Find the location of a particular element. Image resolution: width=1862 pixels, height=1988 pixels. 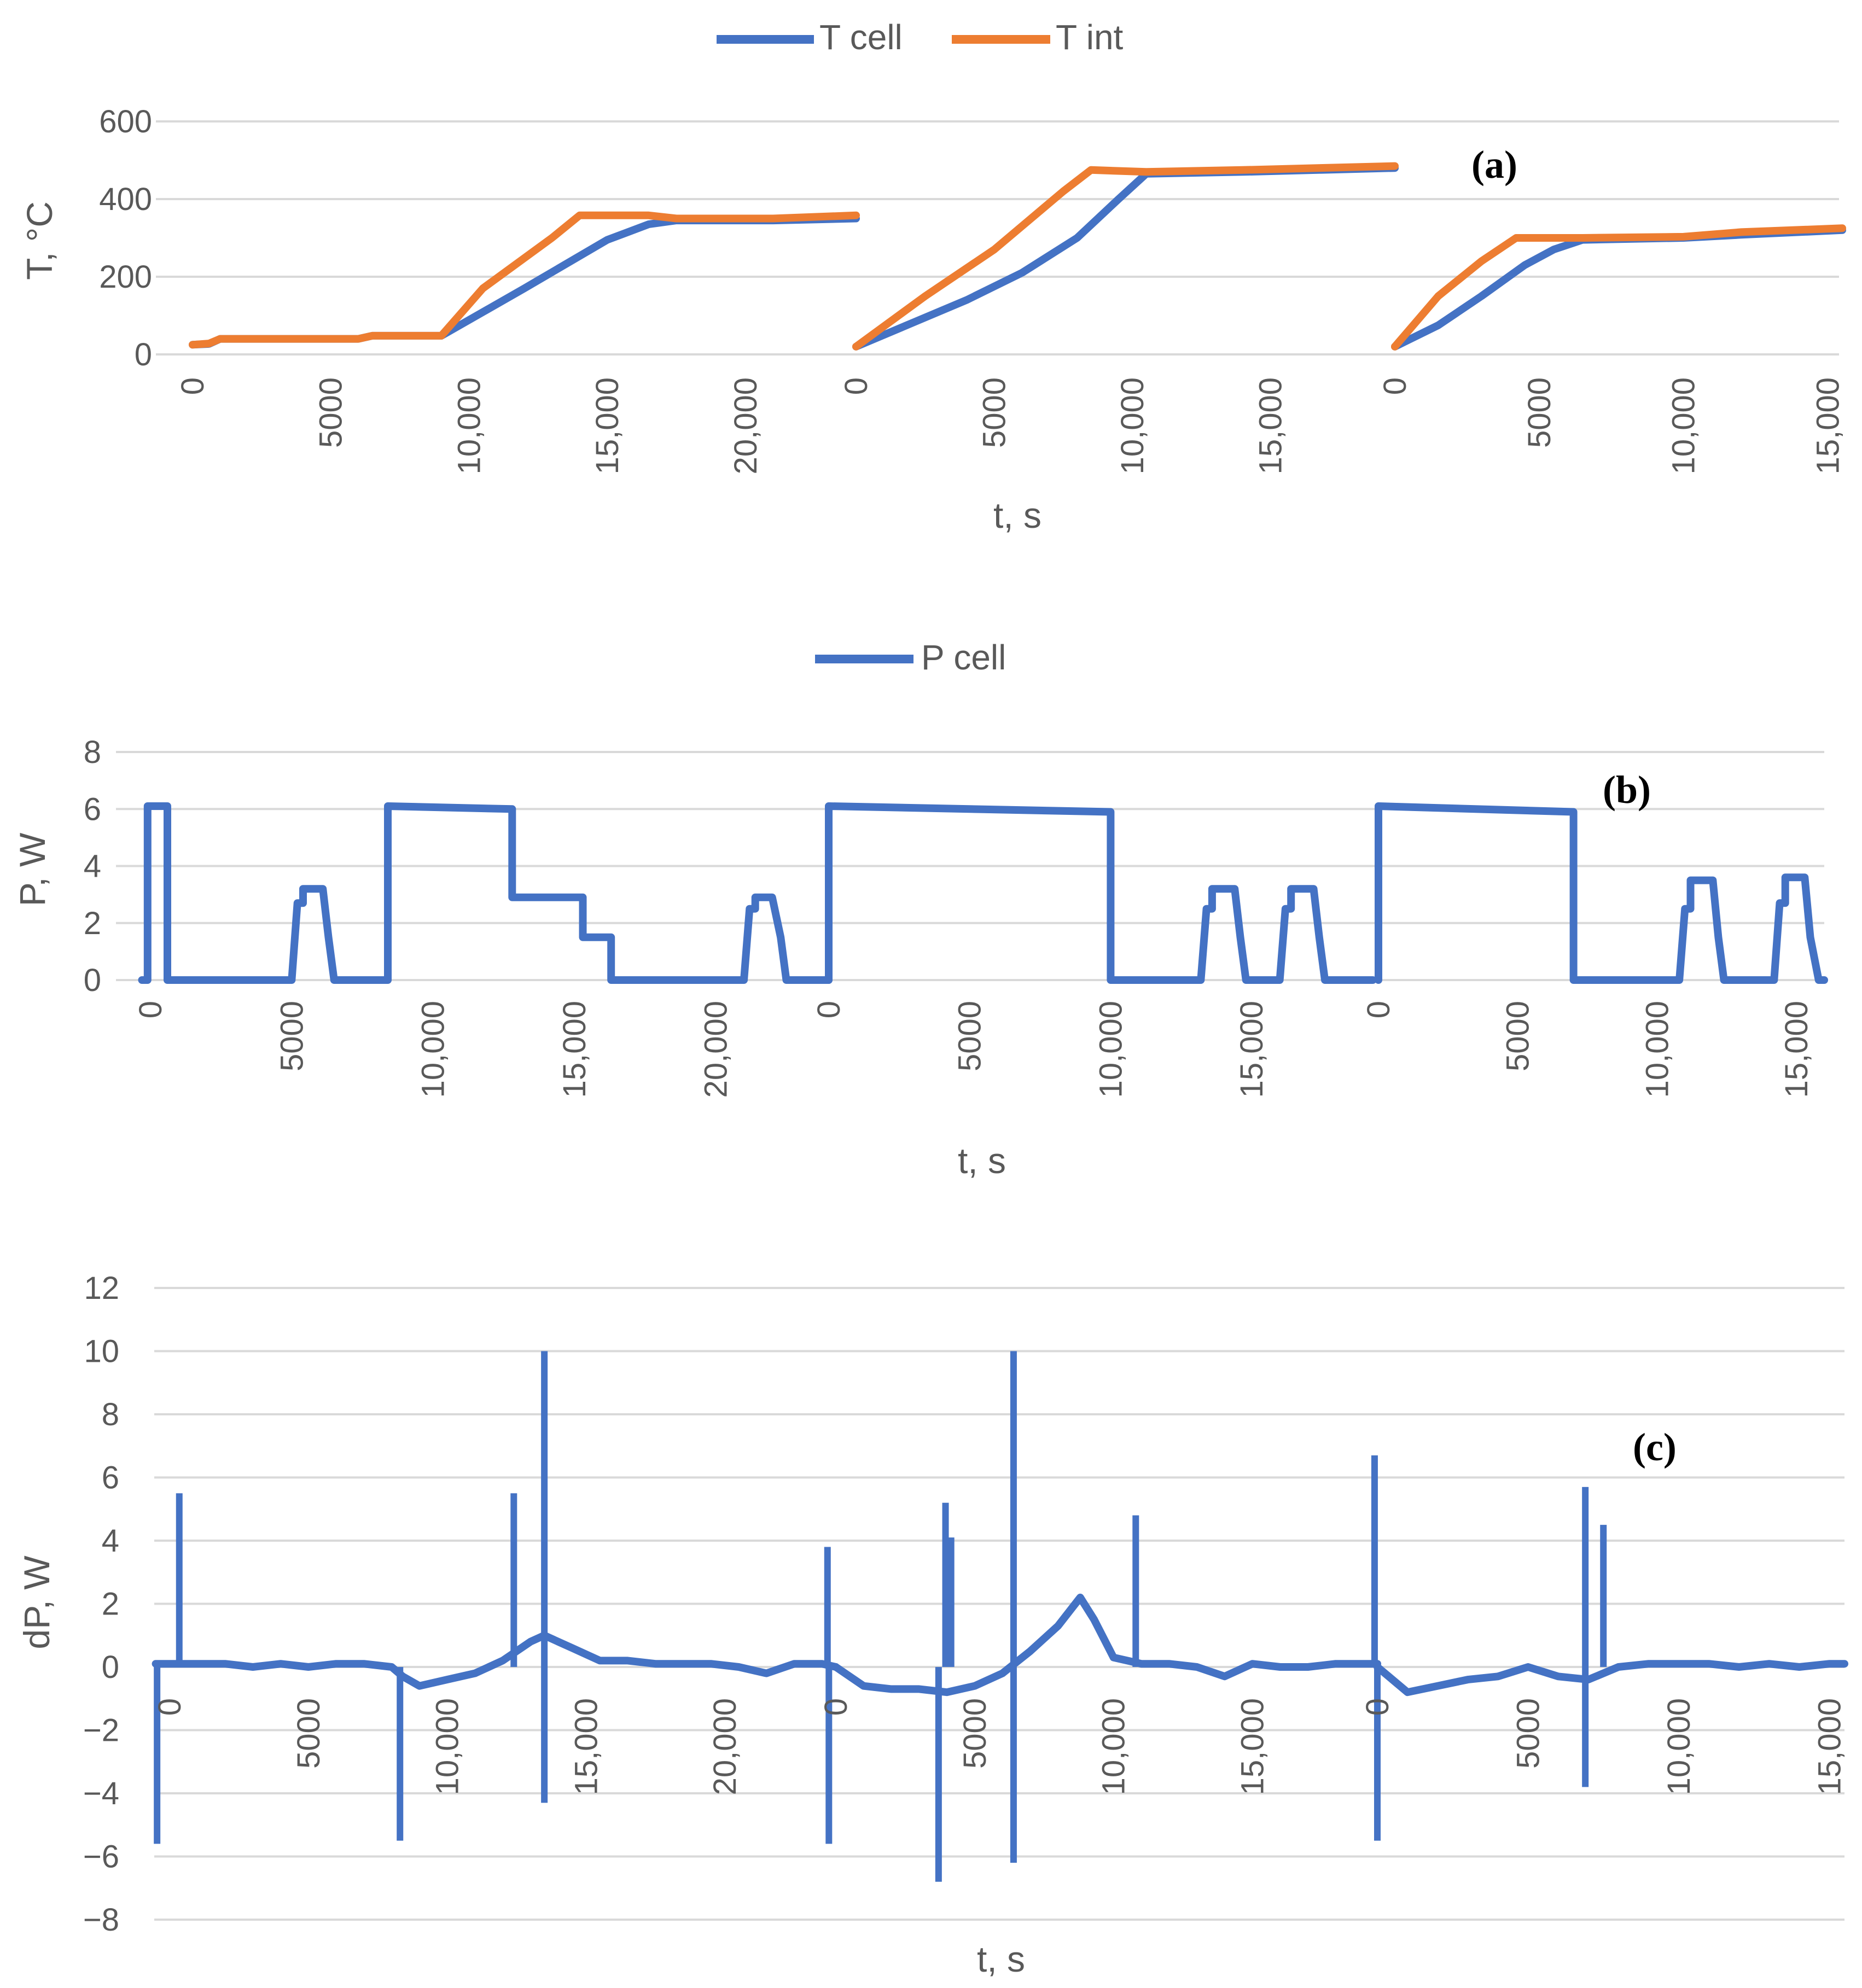

y-axis-label-b: P, W is located at coordinates (32, 869).